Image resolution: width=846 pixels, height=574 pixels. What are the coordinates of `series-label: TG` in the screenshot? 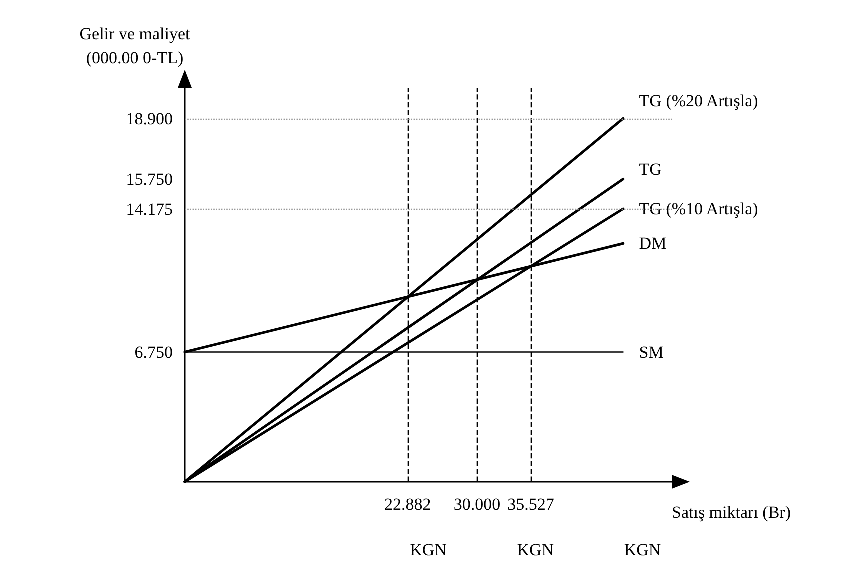 It's located at (650, 169).